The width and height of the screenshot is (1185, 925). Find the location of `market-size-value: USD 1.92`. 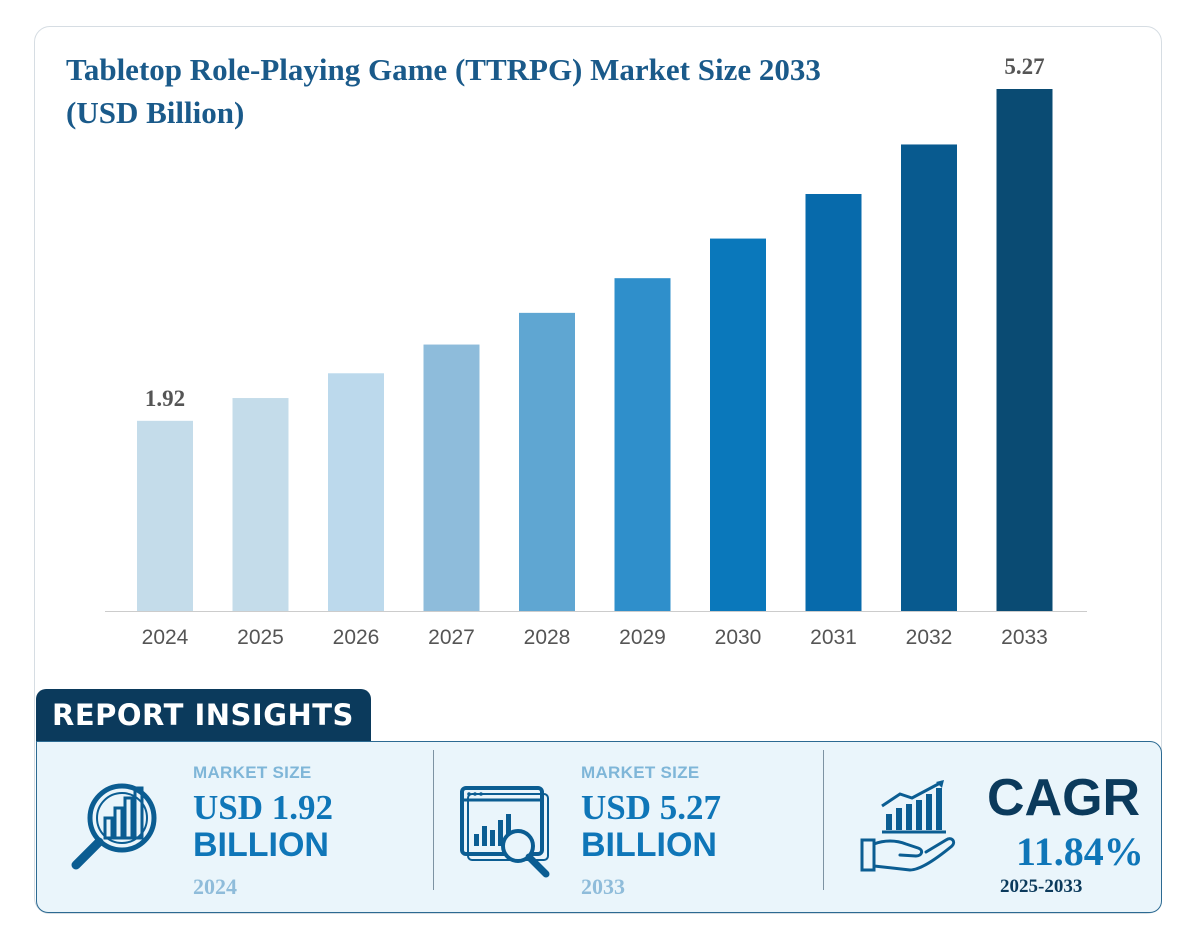

market-size-value: USD 1.92 is located at coordinates (263, 807).